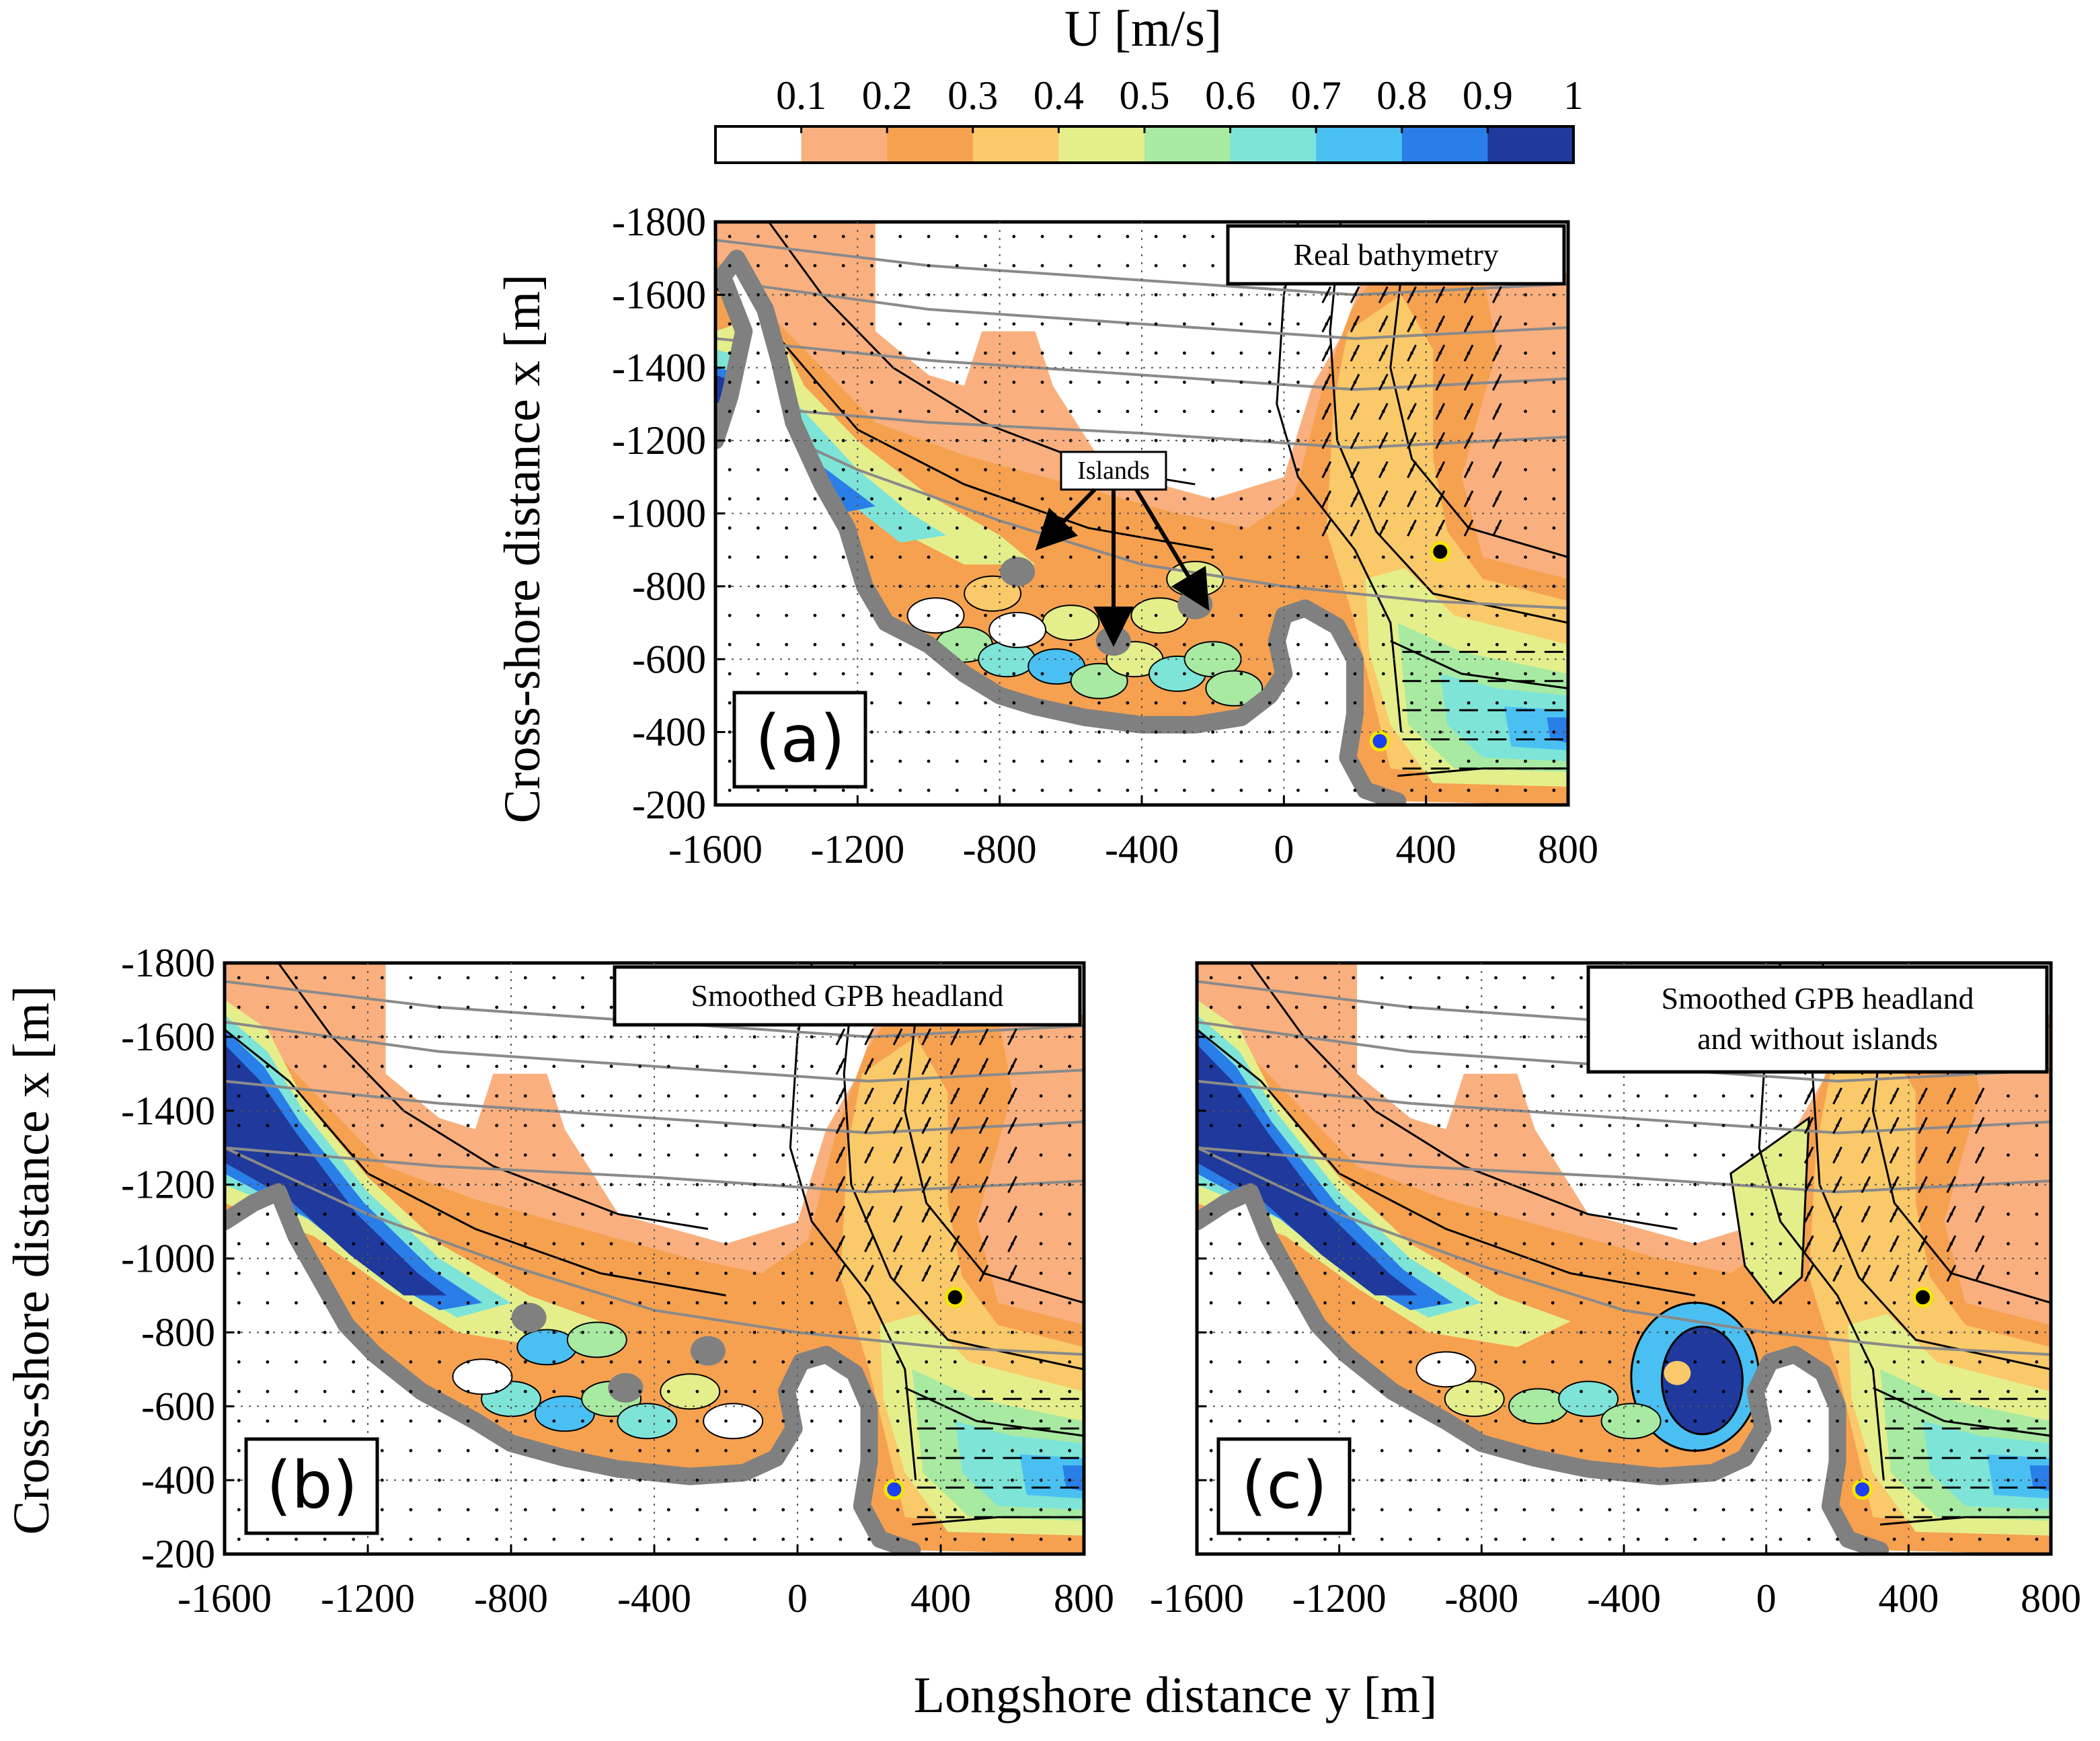 This screenshot has height=1741, width=2100. I want to click on x-tick-label: -1600, so click(1197, 1598).